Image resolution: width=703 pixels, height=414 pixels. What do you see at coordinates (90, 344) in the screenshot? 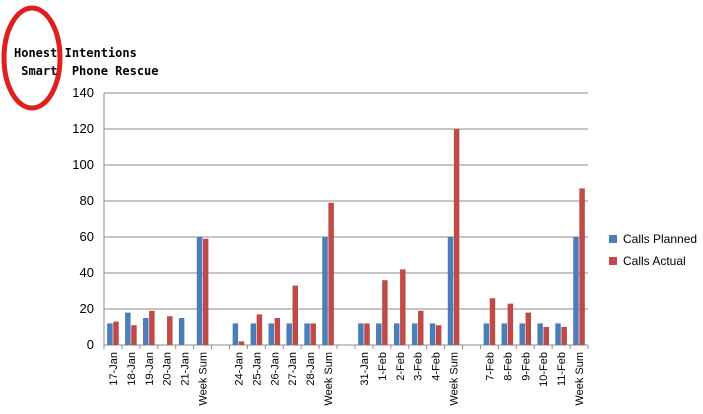
I see `y-tick-label-0: 0` at bounding box center [90, 344].